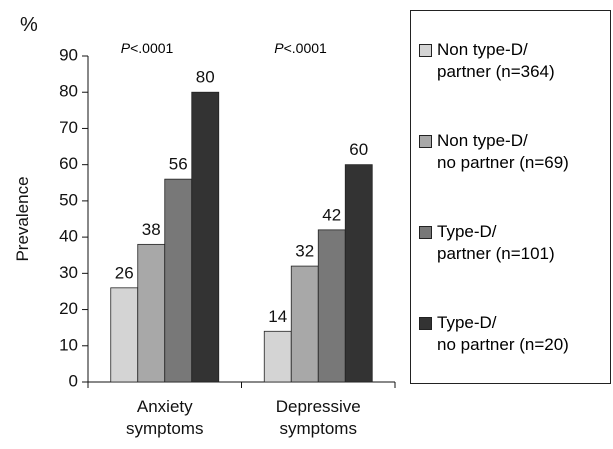  I want to click on value-label: 38, so click(151, 229).